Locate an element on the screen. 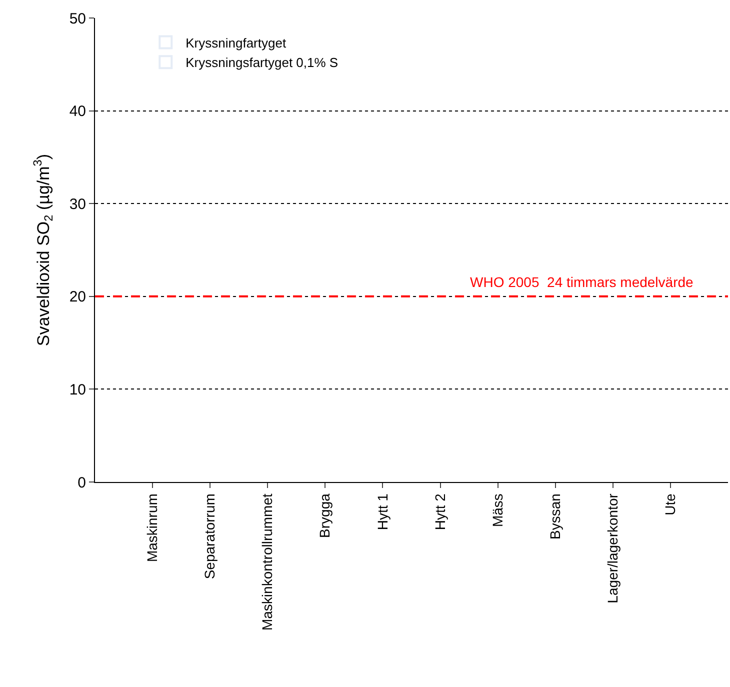  x-tick-label: Byssan is located at coordinates (554, 517).